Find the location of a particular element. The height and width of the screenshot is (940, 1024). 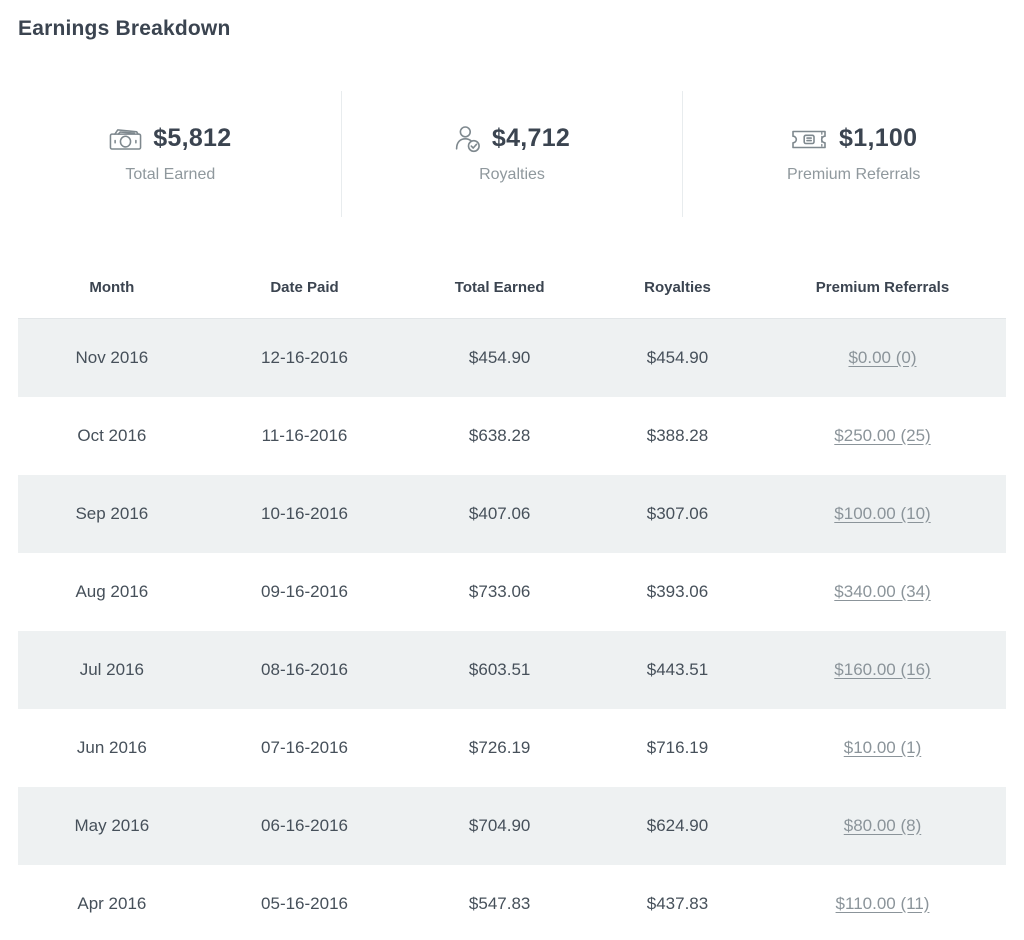

premium-referrals-link: $110.00 (11) is located at coordinates (882, 903).